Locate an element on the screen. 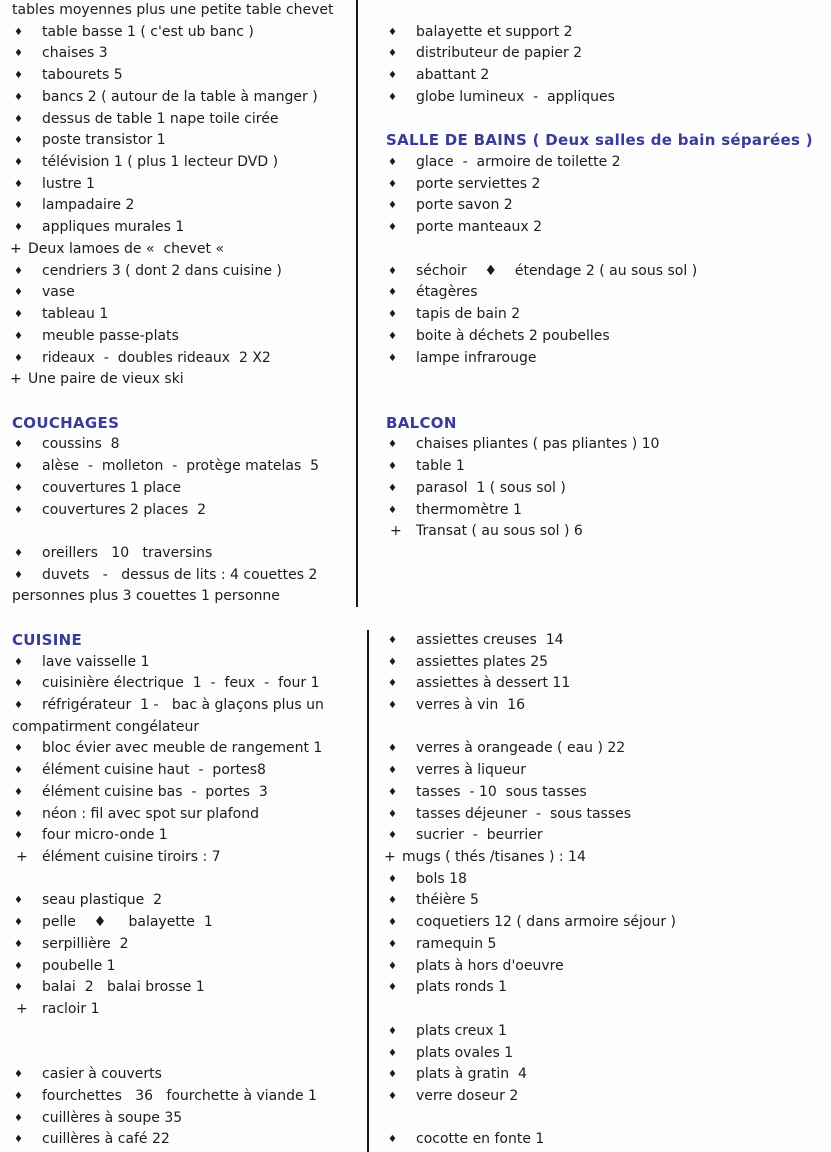  list-item: + mugs ( thés /tisanes ) : 14 is located at coordinates (604, 858).